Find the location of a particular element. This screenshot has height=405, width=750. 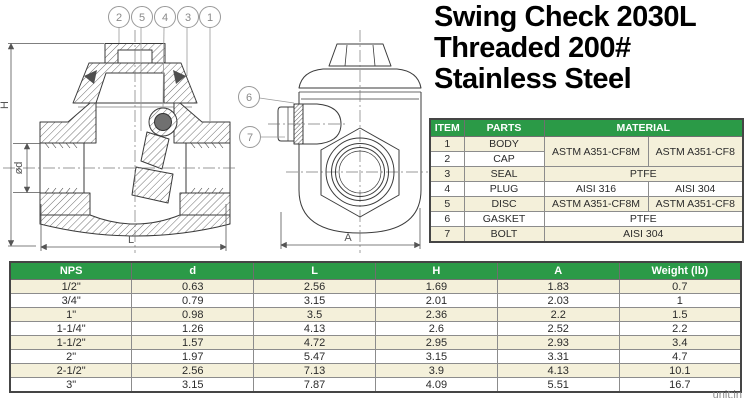

parts-row: 5 DISC ASTM A351-CF8M ASTM A351-CF8 is located at coordinates (586, 204).